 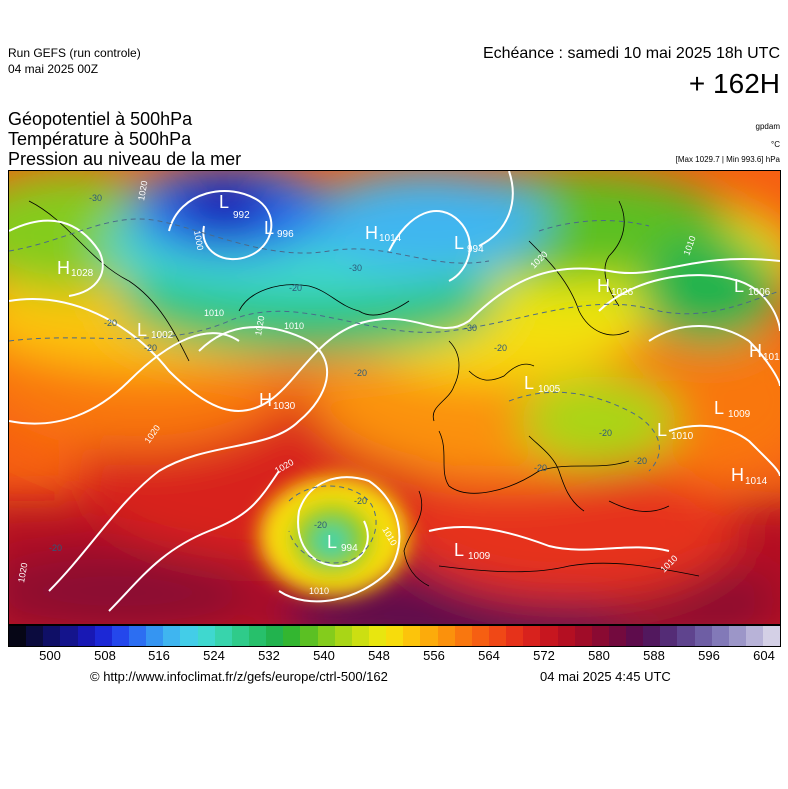 I want to click on pressure-center: L 1009, so click(x=472, y=551).